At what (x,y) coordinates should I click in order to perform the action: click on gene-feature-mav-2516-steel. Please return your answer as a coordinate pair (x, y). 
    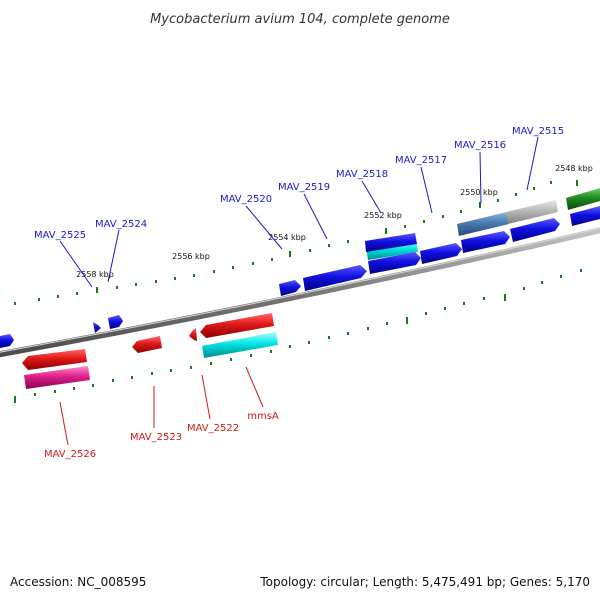
    Looking at the image, I should click on (483, 224).